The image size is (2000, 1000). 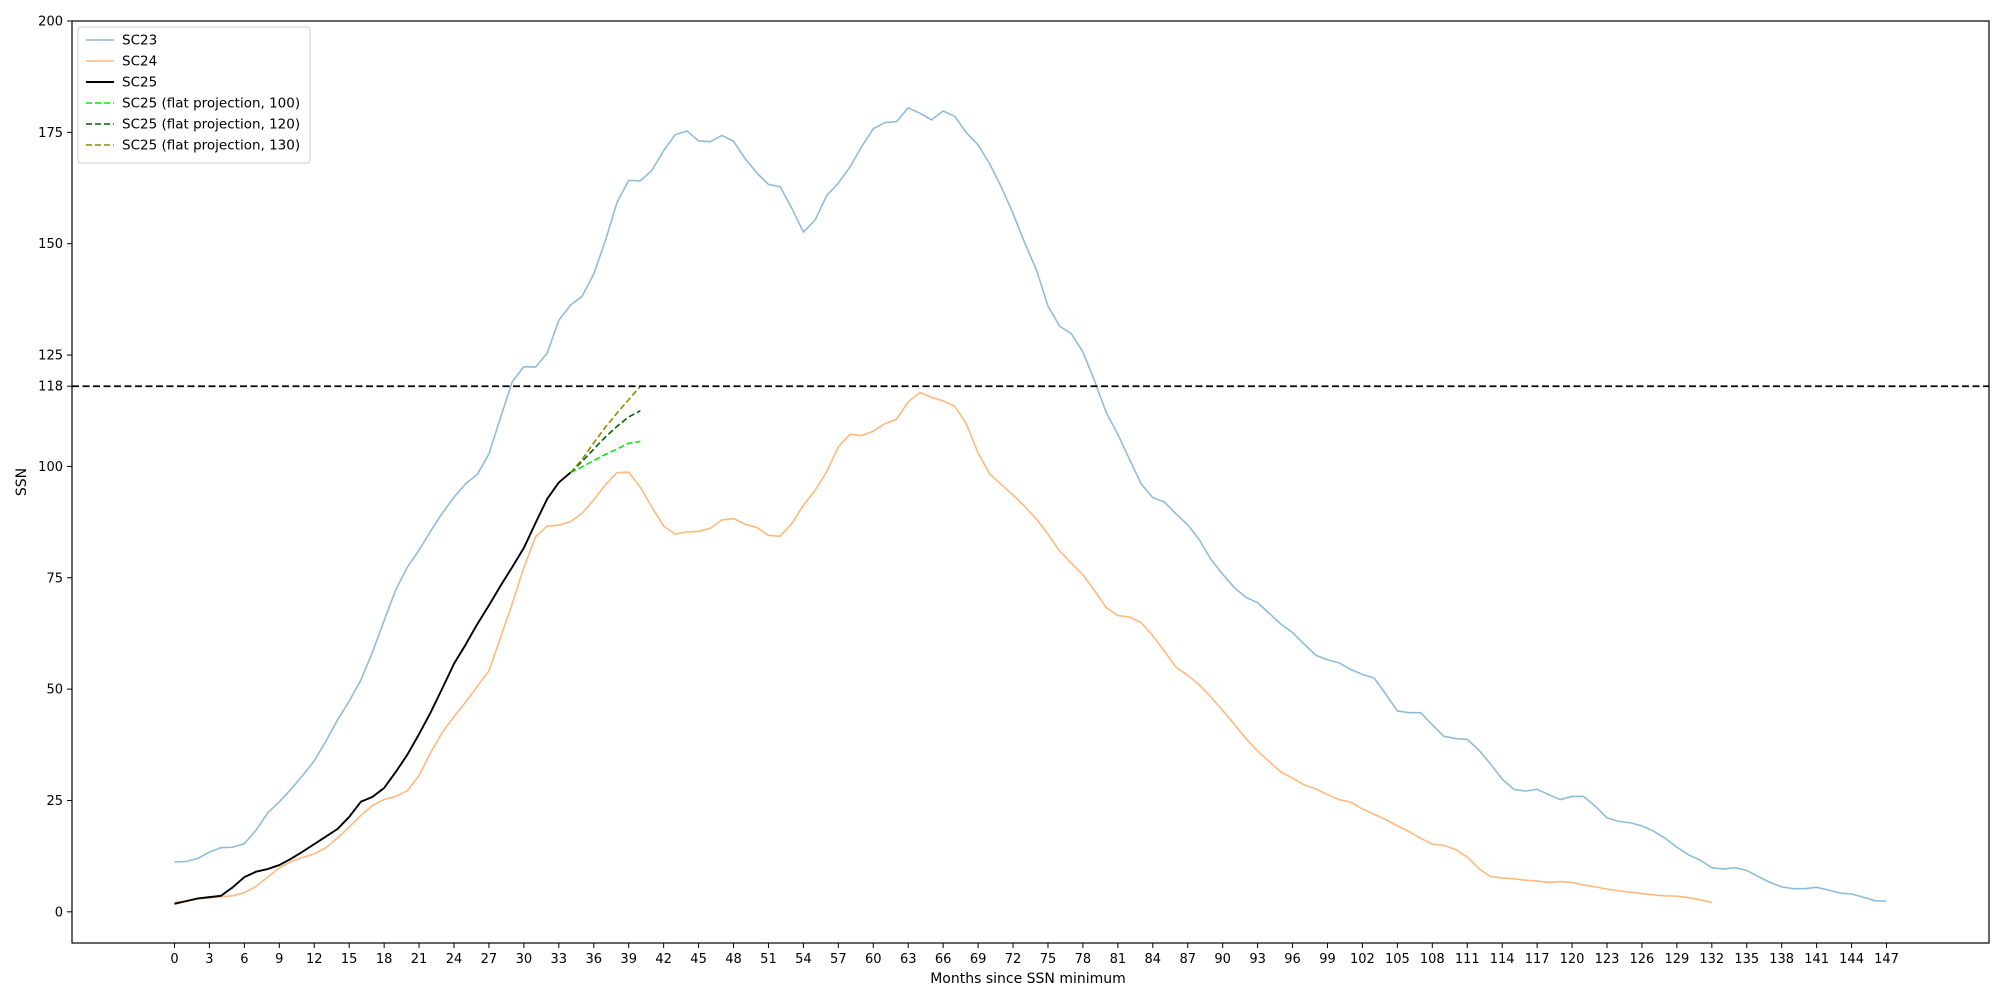 What do you see at coordinates (628, 959) in the screenshot?
I see `x-tick-label: 39` at bounding box center [628, 959].